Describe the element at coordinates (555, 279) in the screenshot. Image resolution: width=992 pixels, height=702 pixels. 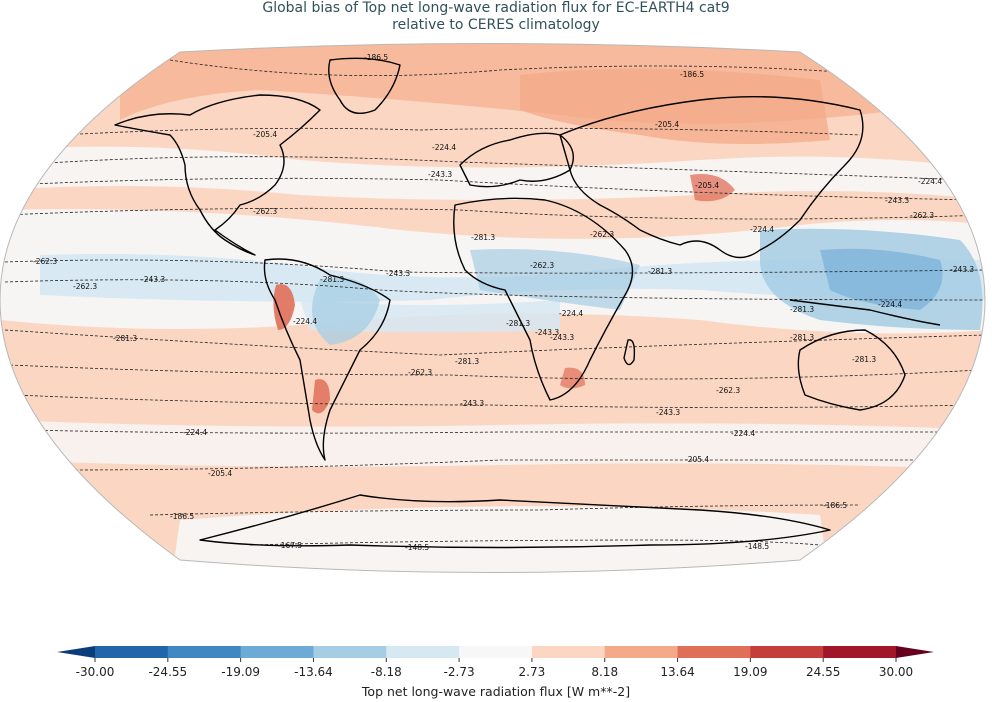
I see `field-africa-cool` at that location.